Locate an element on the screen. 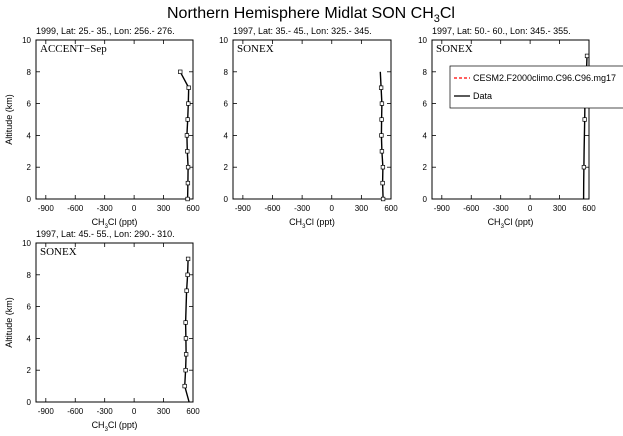  panel-header: 1997, Lat: 35.- 45., Lon: 325.- 345. is located at coordinates (302, 31).